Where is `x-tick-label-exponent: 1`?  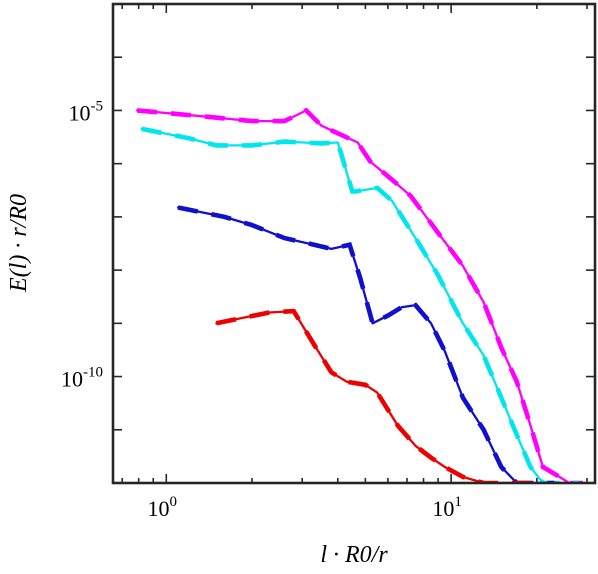
x-tick-label-exponent: 1 is located at coordinates (458, 502).